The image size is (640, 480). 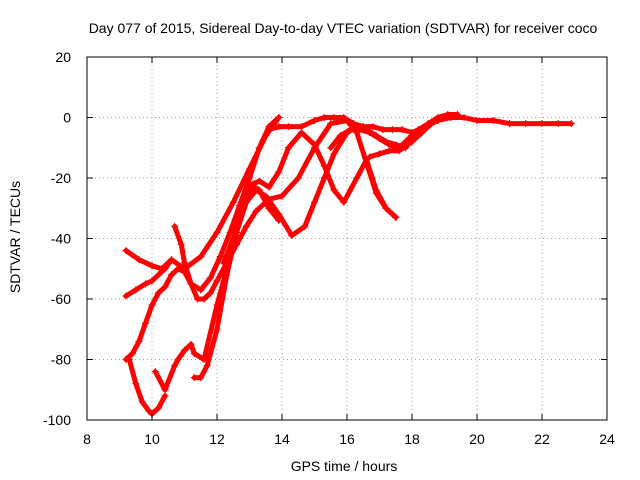 I want to click on y-tick-label-2: -20, so click(x=61, y=178).